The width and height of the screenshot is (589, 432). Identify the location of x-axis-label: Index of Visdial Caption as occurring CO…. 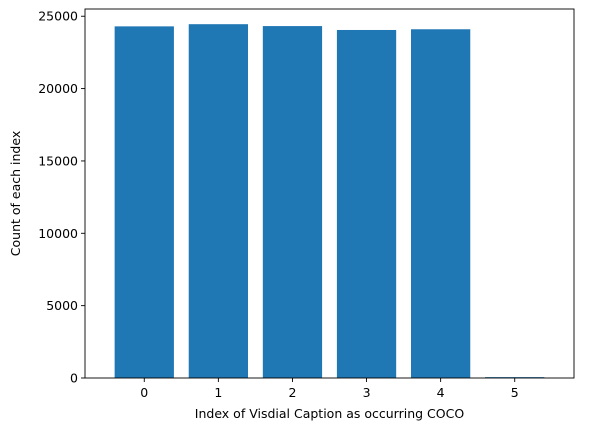
(330, 413).